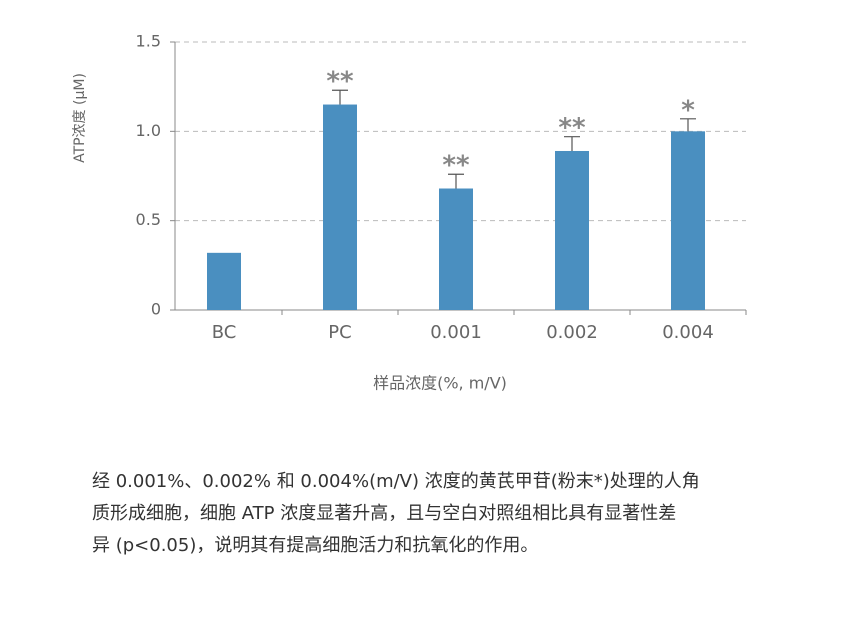 The height and width of the screenshot is (638, 862). Describe the element at coordinates (688, 110) in the screenshot. I see `significance-label: *` at that location.